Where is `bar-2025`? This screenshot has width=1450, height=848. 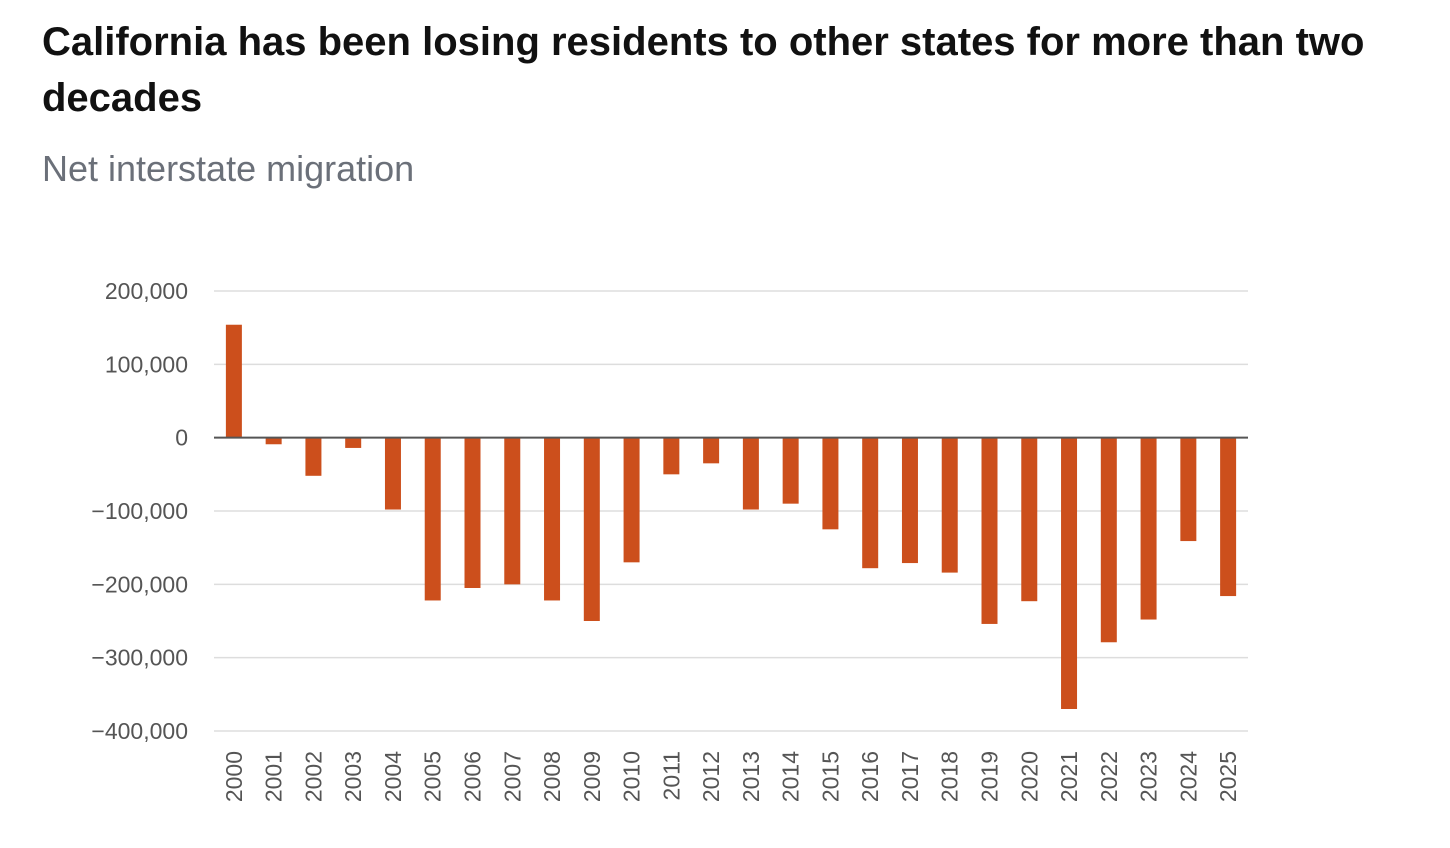 bar-2025 is located at coordinates (1228, 517).